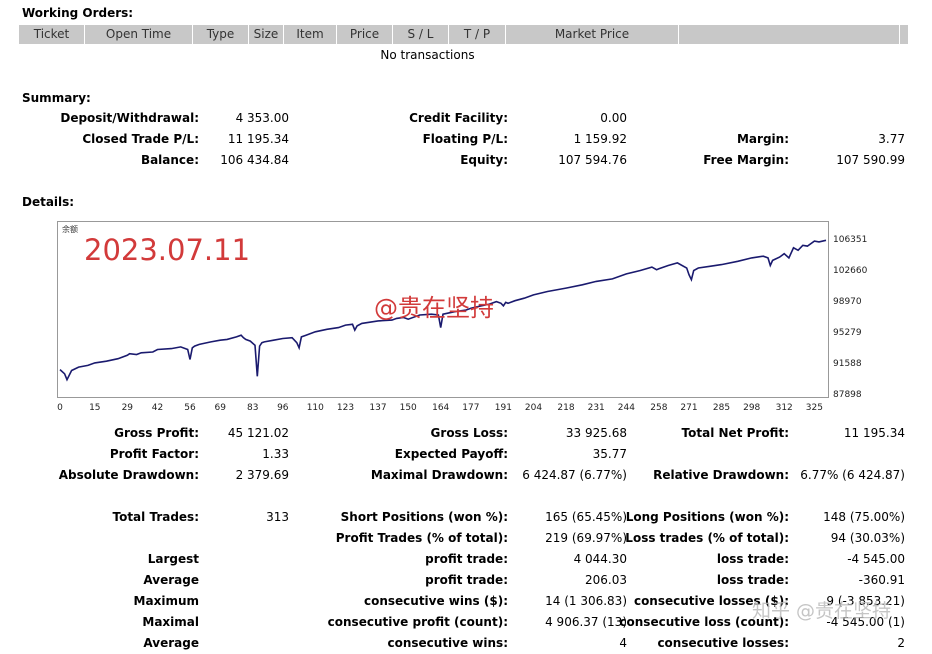  Describe the element at coordinates (626, 408) in the screenshot. I see `x-tick-label: 244` at that location.